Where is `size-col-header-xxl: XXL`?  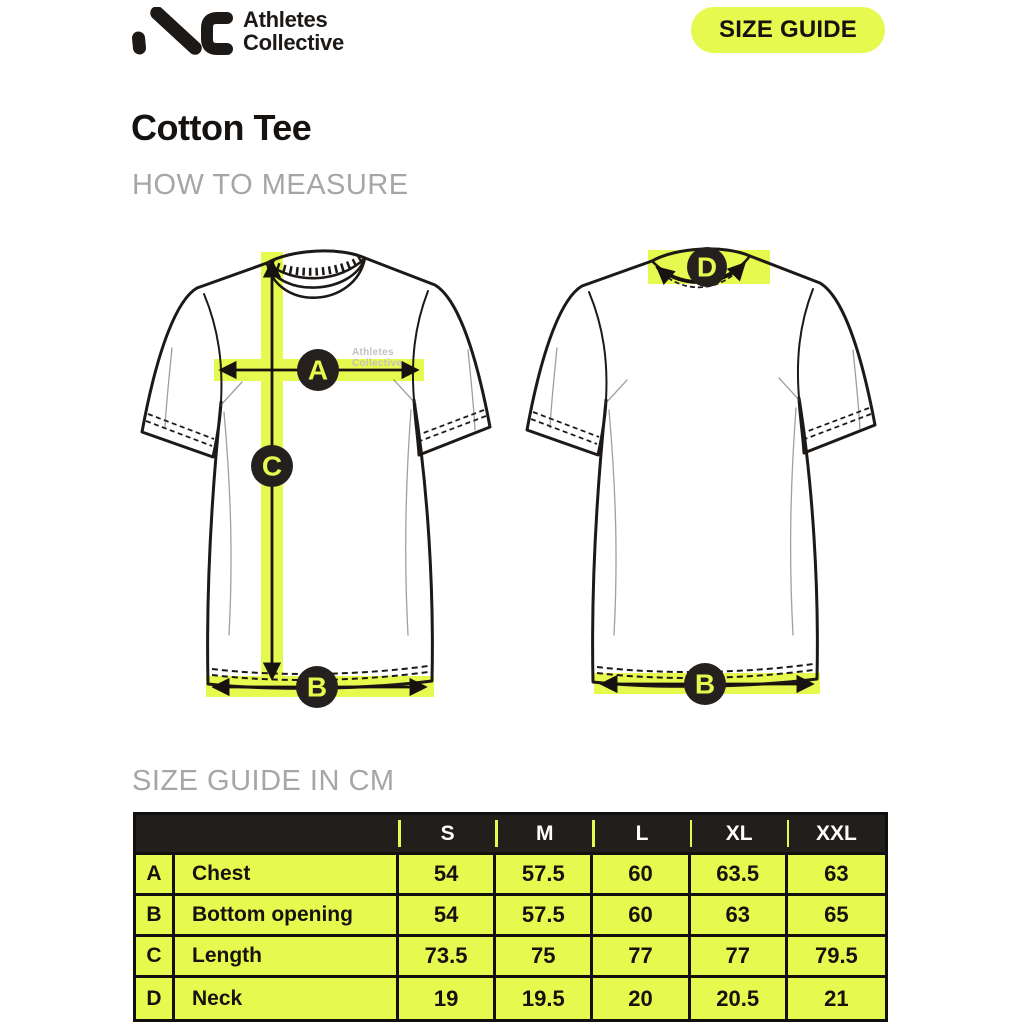 size-col-header-xxl: XXL is located at coordinates (835, 835).